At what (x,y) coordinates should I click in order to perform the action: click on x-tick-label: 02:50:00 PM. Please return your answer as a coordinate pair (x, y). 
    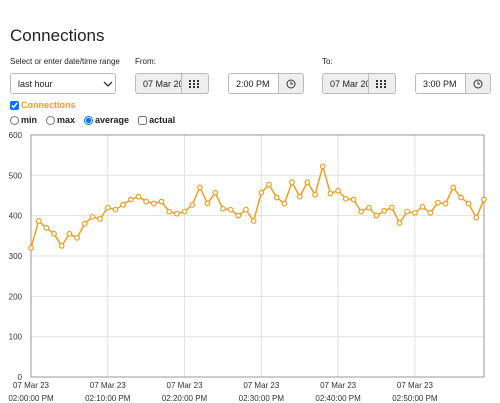
    Looking at the image, I should click on (415, 398).